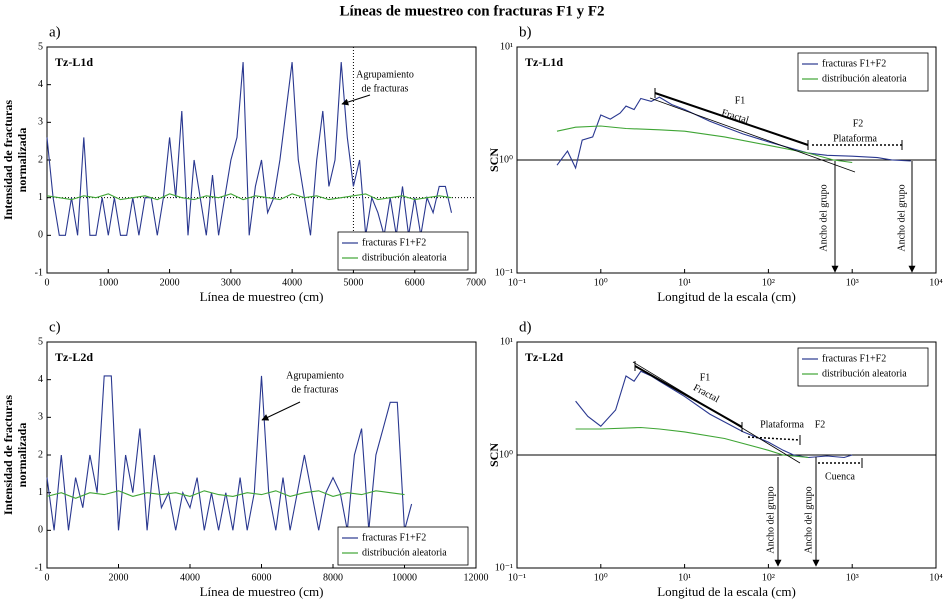 The height and width of the screenshot is (610, 945). I want to click on panel-label: b), so click(525, 32).